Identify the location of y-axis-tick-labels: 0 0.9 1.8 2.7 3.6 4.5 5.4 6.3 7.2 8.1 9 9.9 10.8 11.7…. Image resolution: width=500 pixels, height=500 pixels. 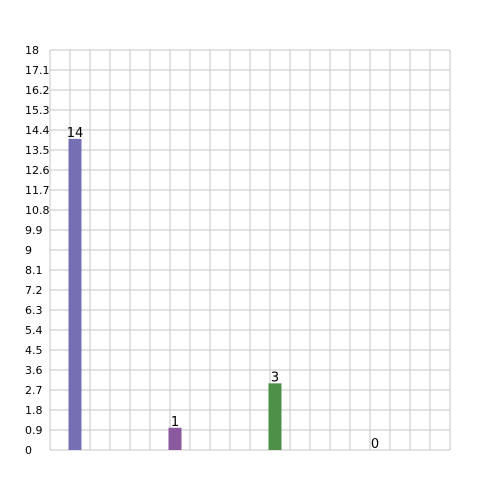
(37, 250).